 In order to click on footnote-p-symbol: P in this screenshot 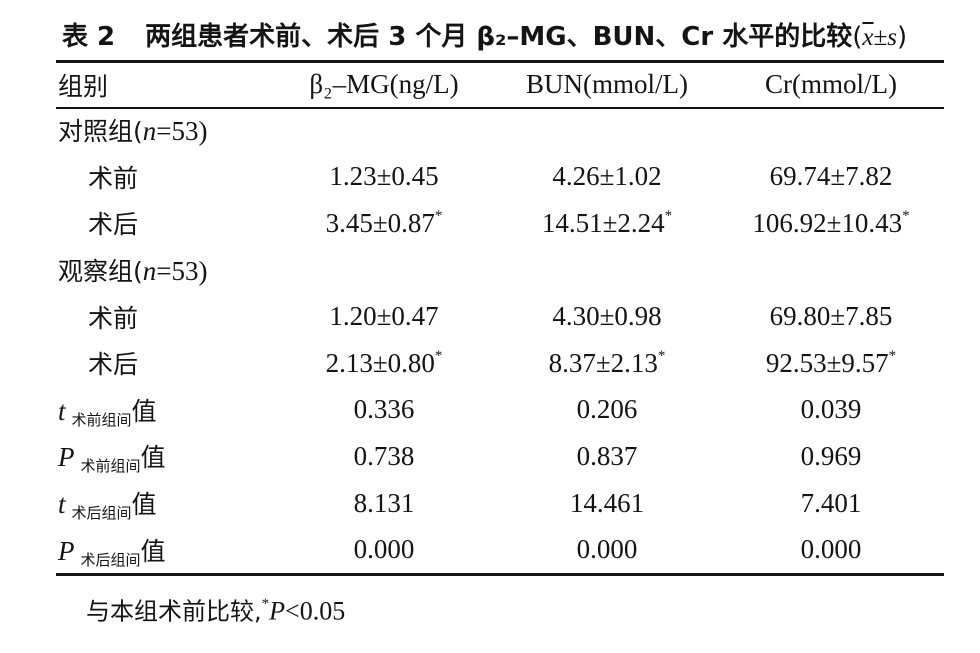, I will do `click(277, 611)`.